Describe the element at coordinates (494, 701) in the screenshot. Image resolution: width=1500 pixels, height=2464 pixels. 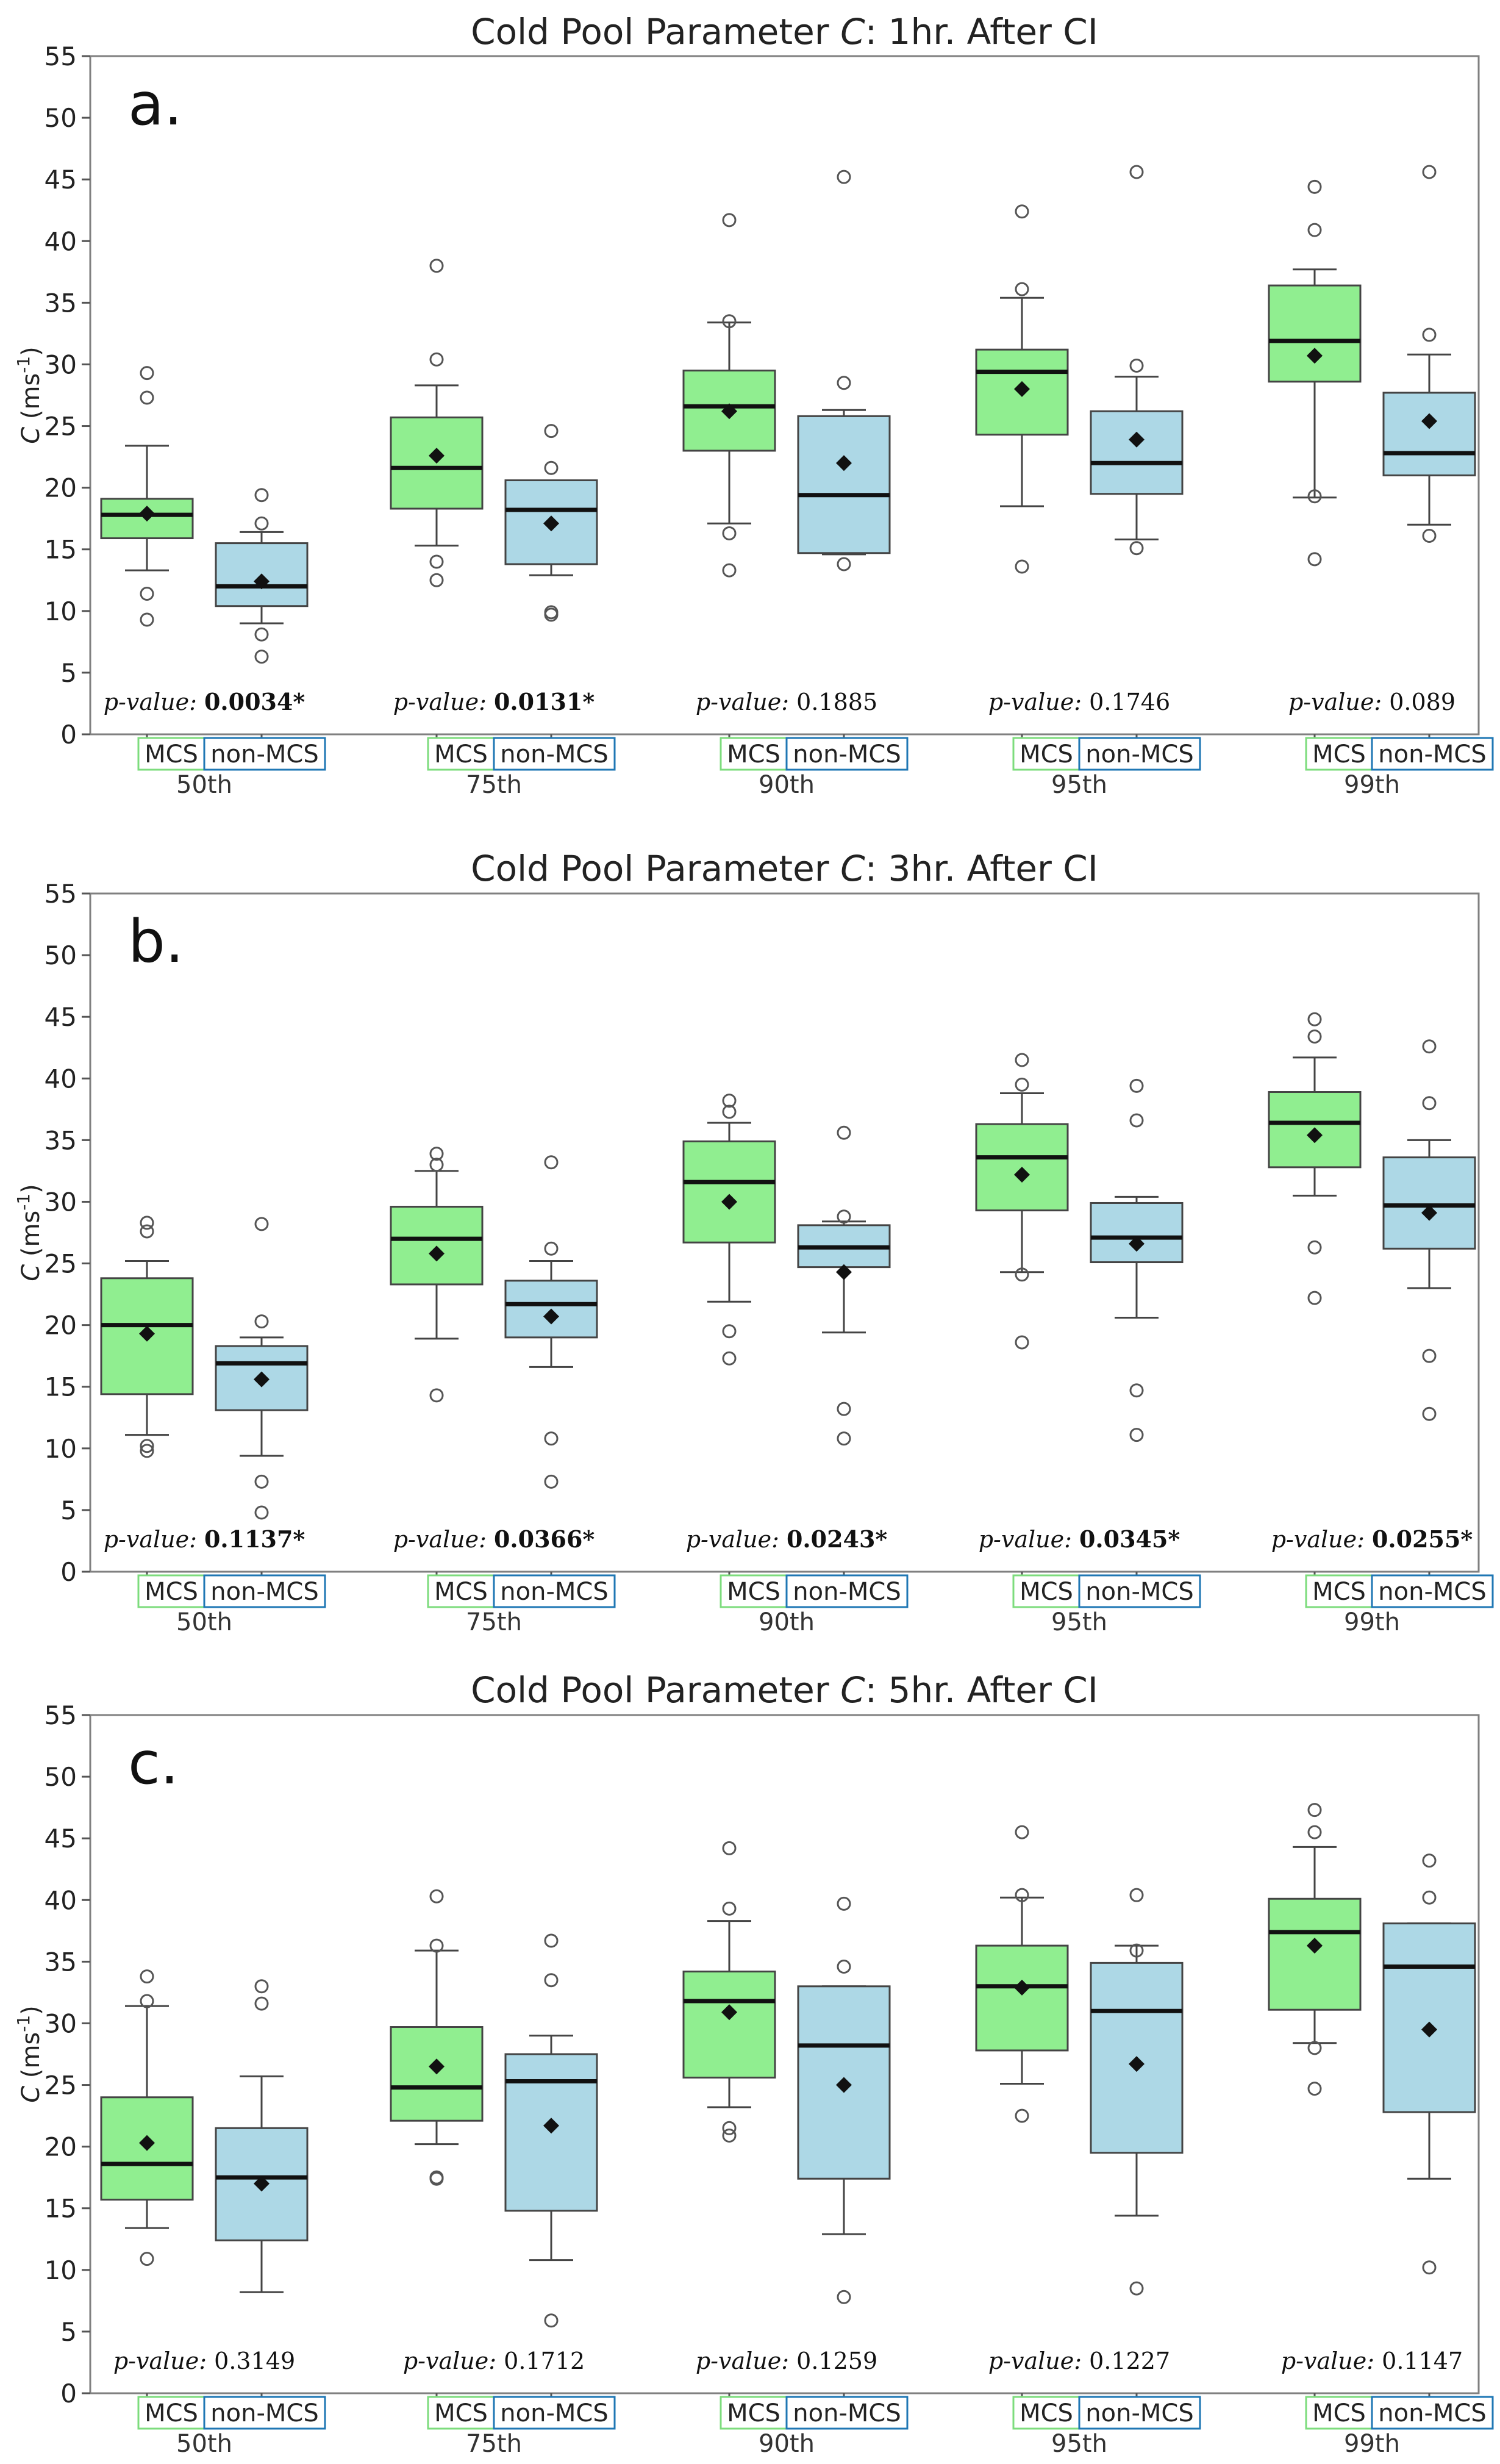
I see `p-value-text: p-value: 0.0131*` at that location.